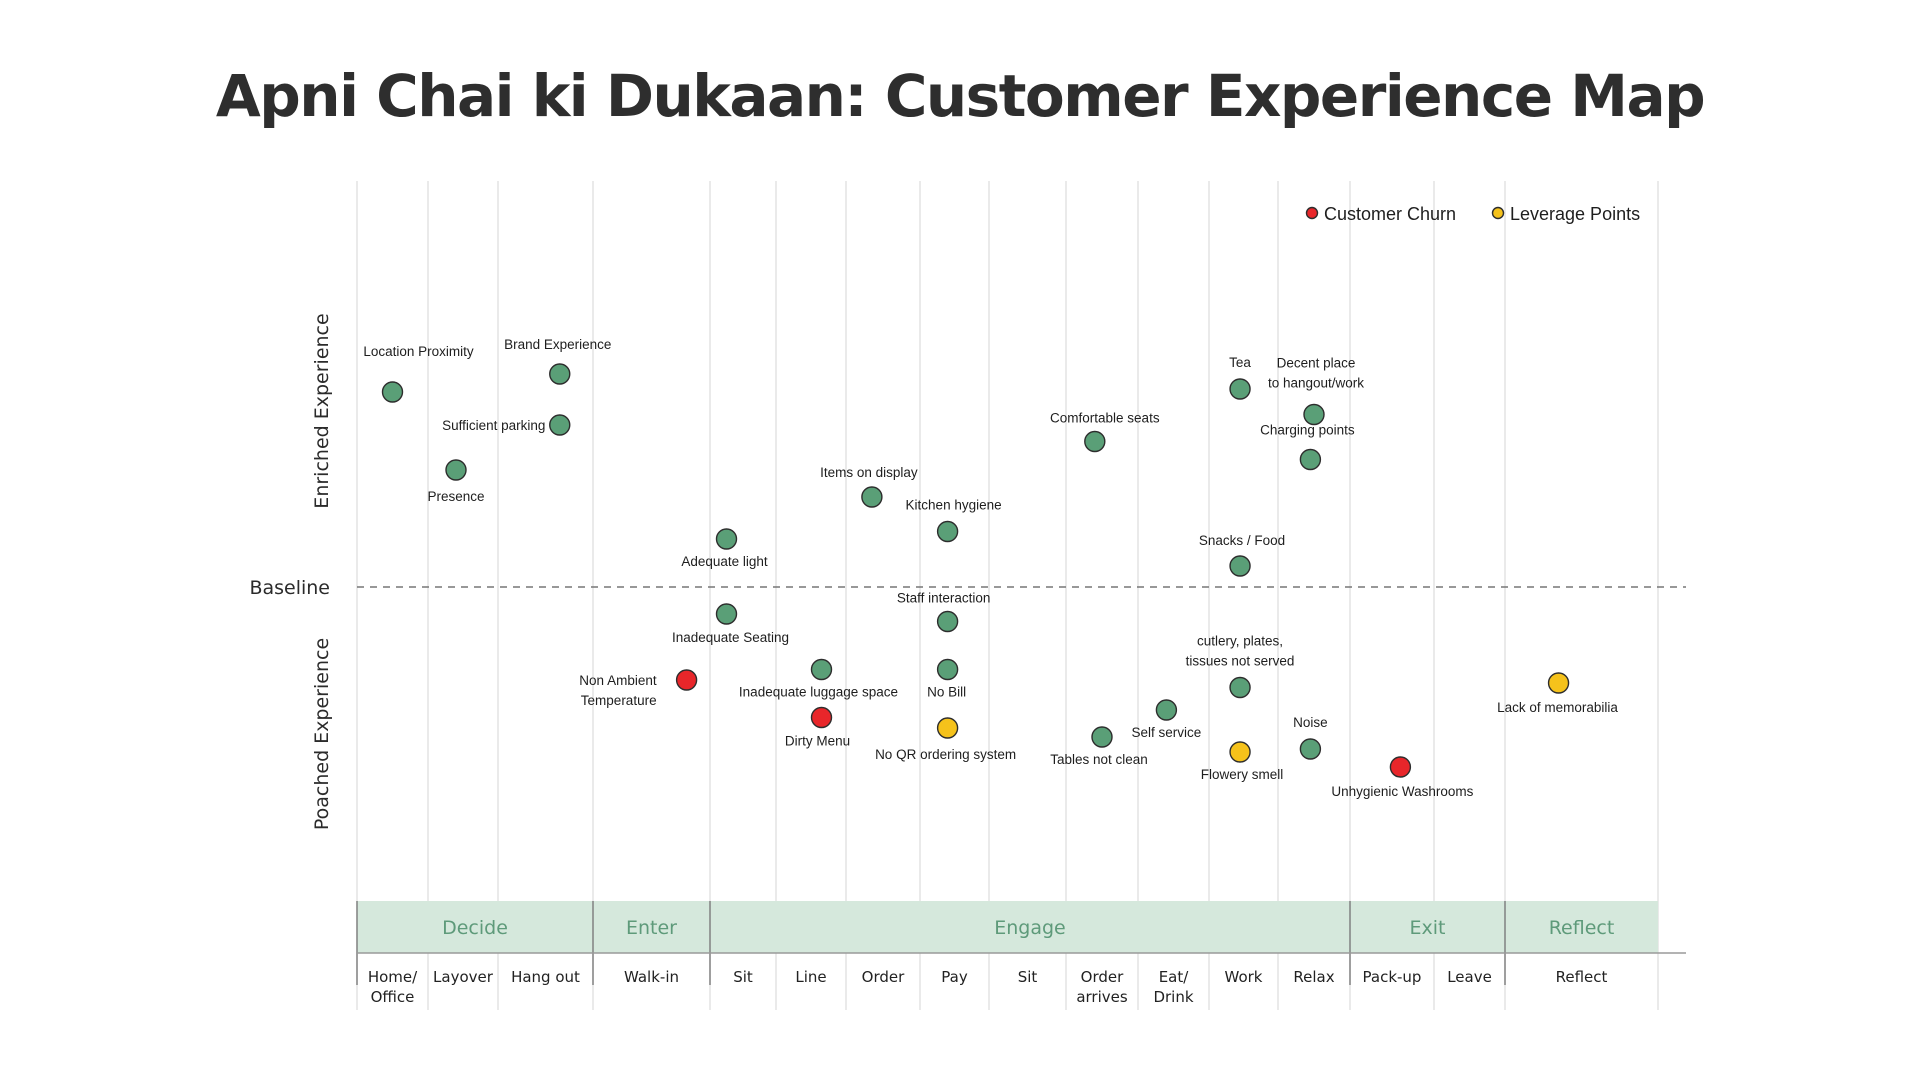  What do you see at coordinates (954, 977) in the screenshot?
I see `step-label: Pay` at bounding box center [954, 977].